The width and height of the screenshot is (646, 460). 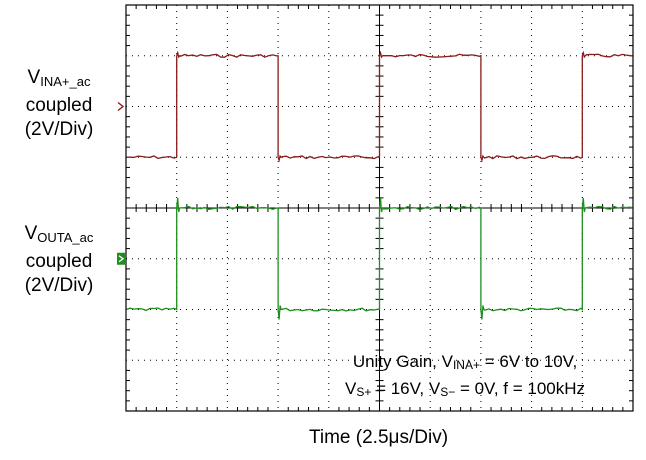 What do you see at coordinates (59, 259) in the screenshot?
I see `channel-2-label: VOUTA_ac coupled (2V/Div)` at bounding box center [59, 259].